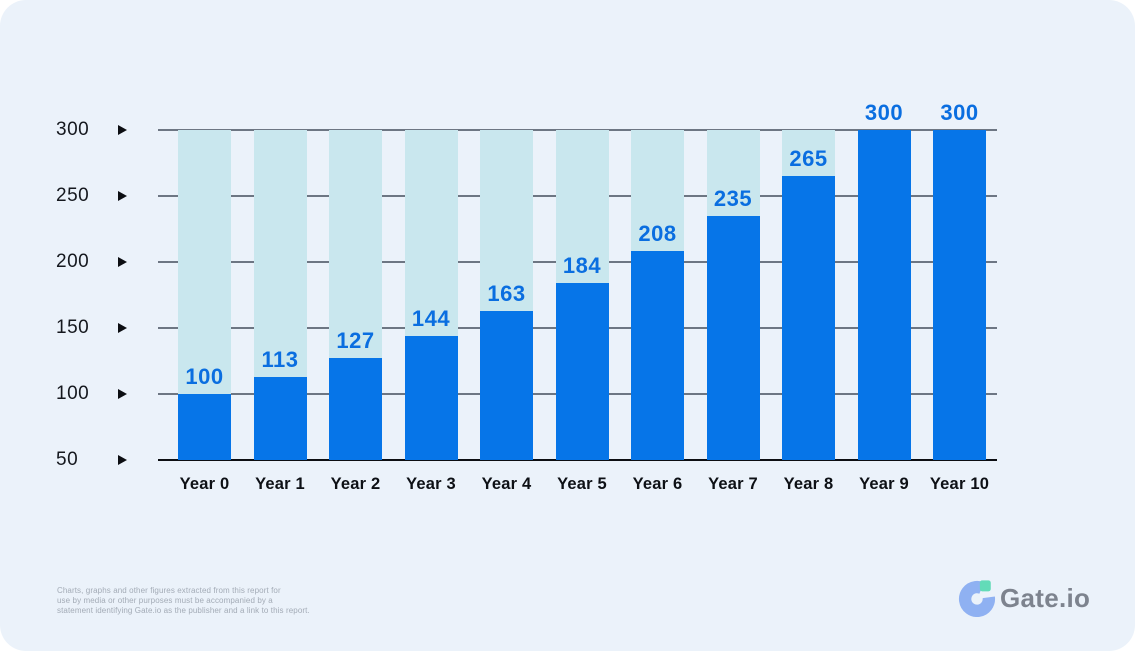  Describe the element at coordinates (808, 484) in the screenshot. I see `x-tick-label: Year 8` at that location.